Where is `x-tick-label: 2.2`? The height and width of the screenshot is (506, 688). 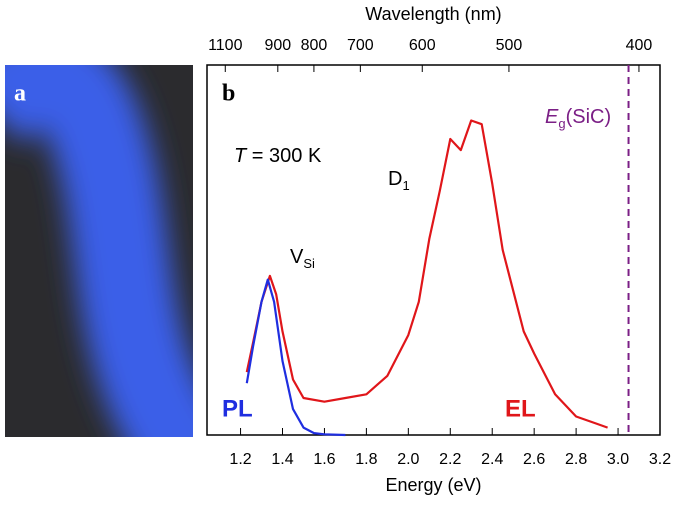
x-tick-label: 2.2 is located at coordinates (450, 459).